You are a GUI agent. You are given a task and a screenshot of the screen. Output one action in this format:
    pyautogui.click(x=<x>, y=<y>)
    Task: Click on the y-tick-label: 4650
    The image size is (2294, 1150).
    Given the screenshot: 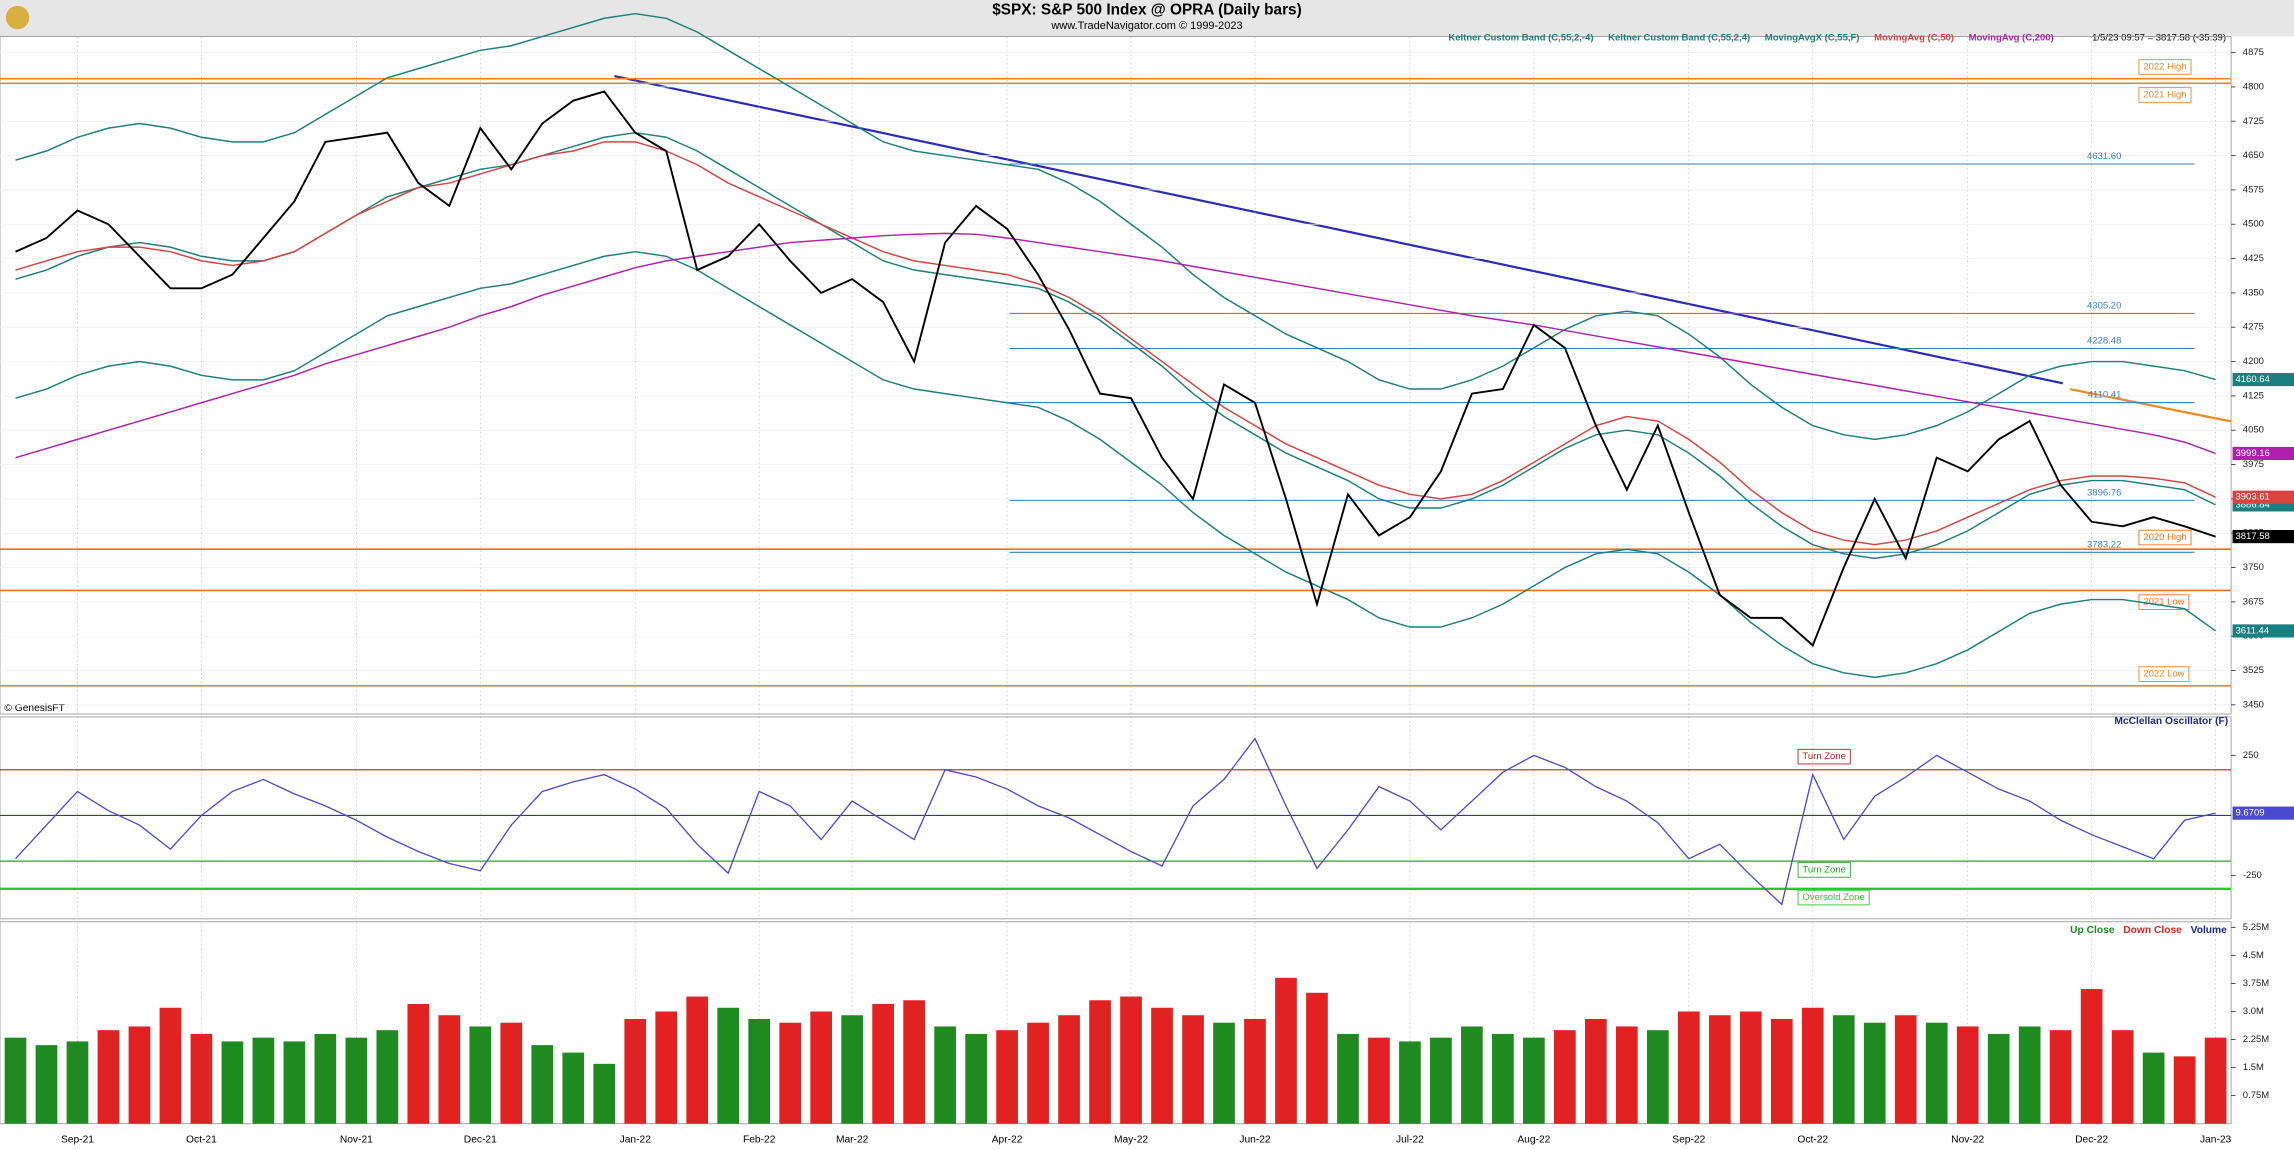 What is the action you would take?
    pyautogui.click(x=2253, y=155)
    